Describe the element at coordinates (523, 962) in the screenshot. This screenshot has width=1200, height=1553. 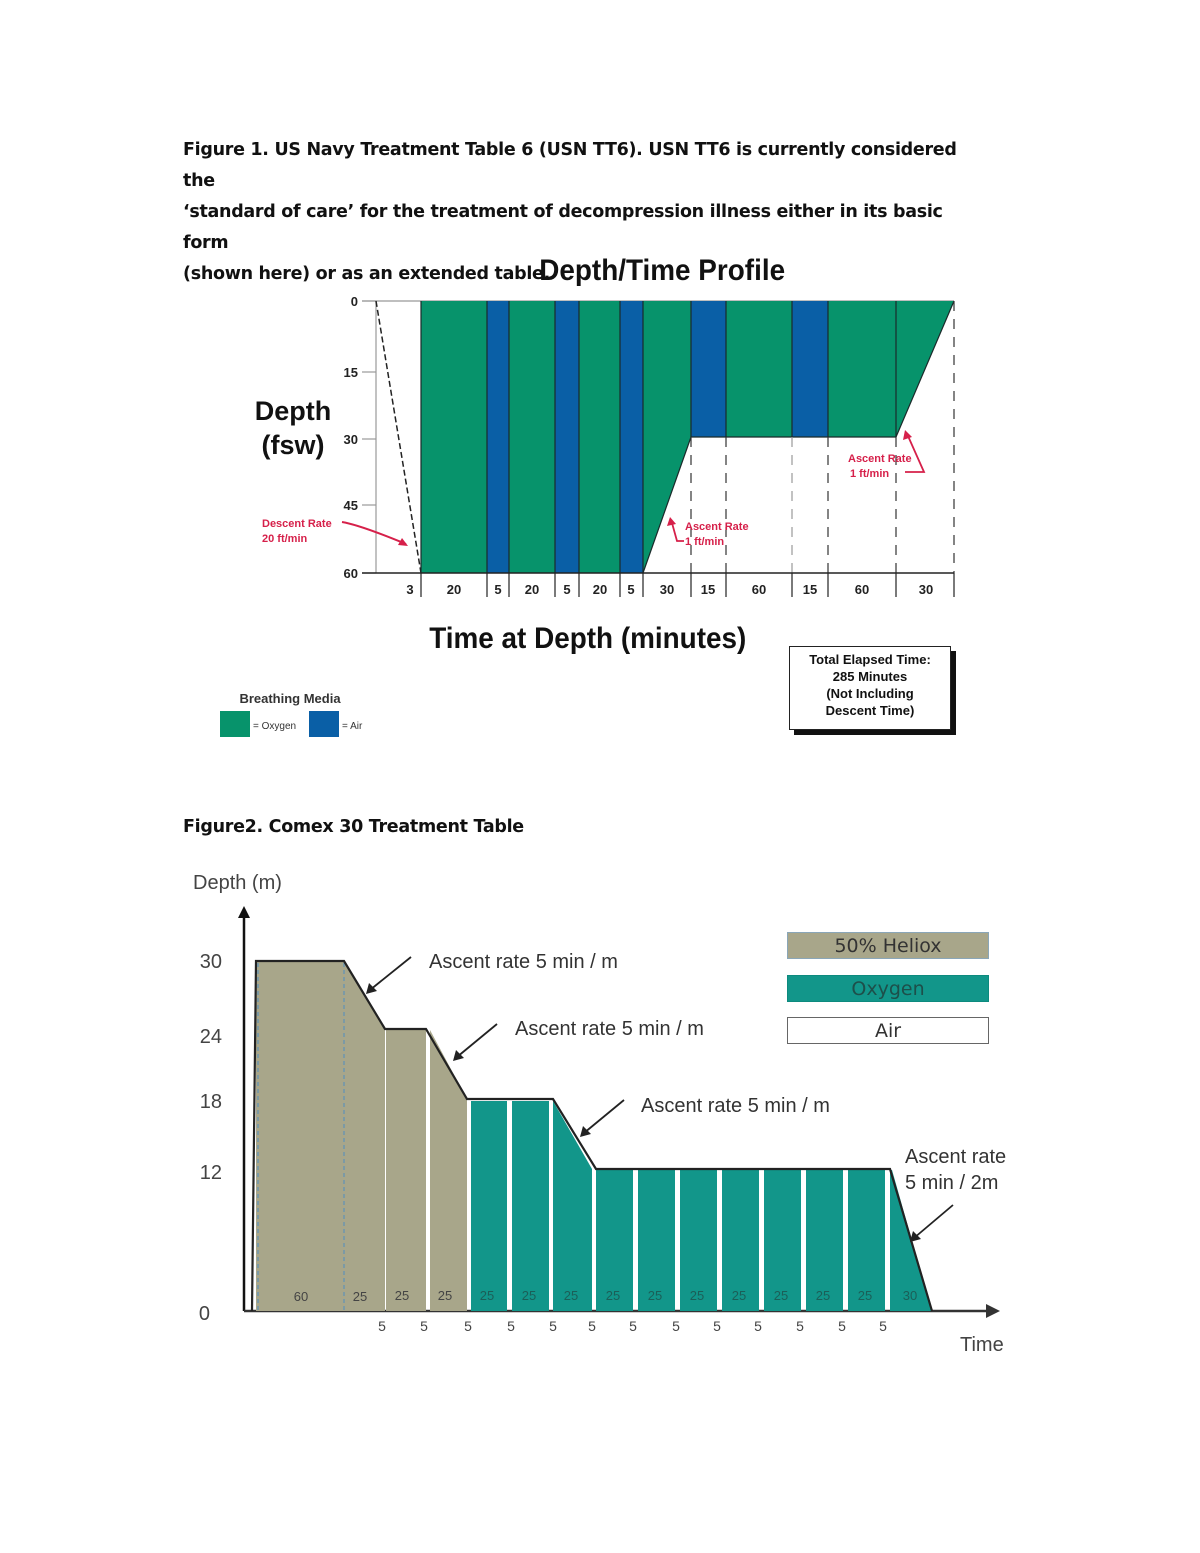
I see `figure2-annotation-1: Ascent rate 5 min / m` at that location.